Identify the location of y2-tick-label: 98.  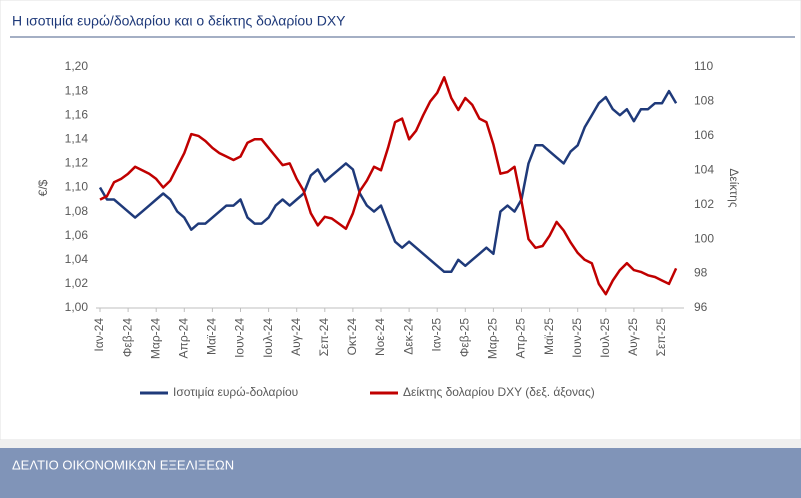
(701, 273).